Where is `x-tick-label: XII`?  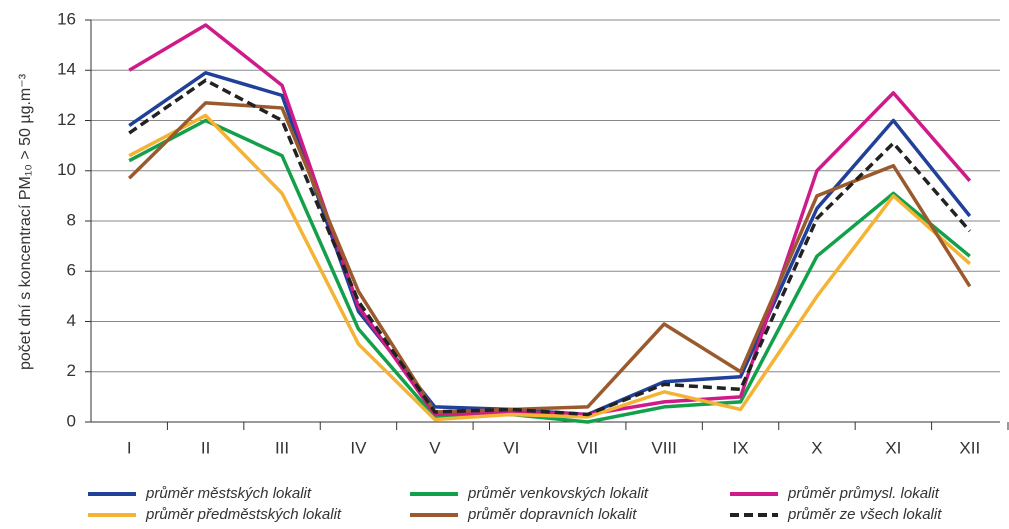
x-tick-label: XII is located at coordinates (969, 447).